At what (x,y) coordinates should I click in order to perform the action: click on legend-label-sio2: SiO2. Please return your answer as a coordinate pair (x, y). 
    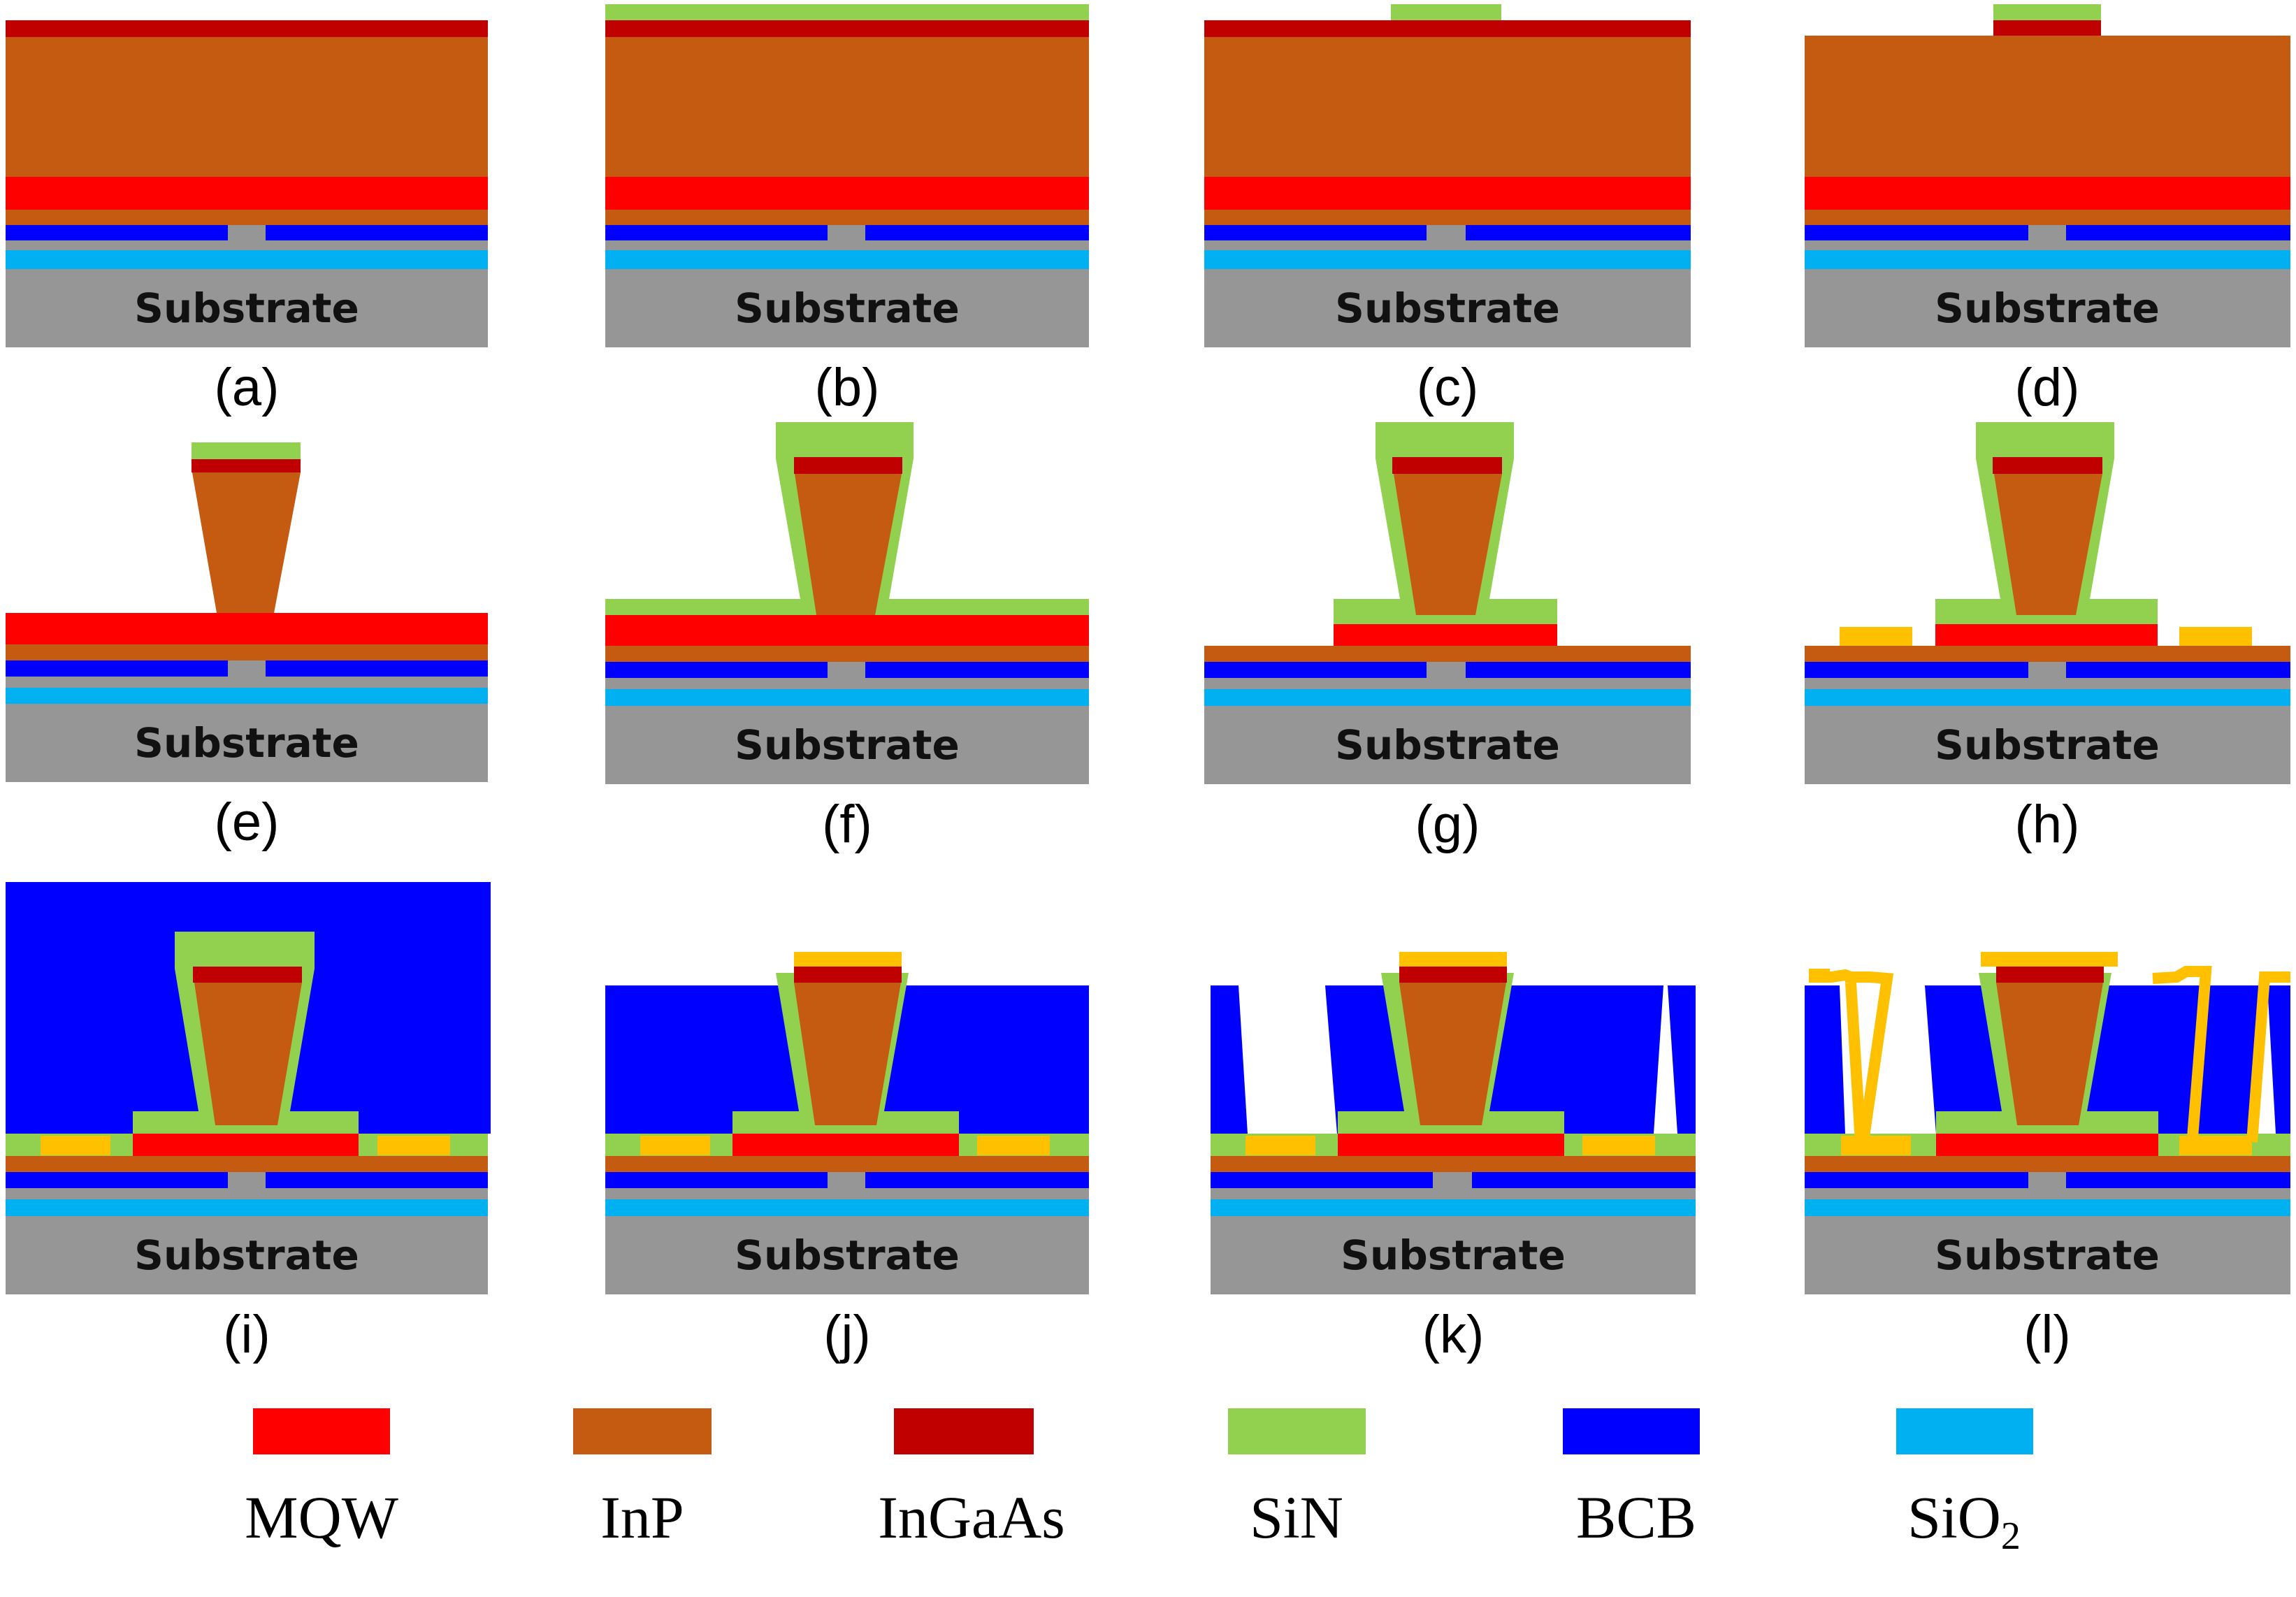
    Looking at the image, I should click on (1964, 1521).